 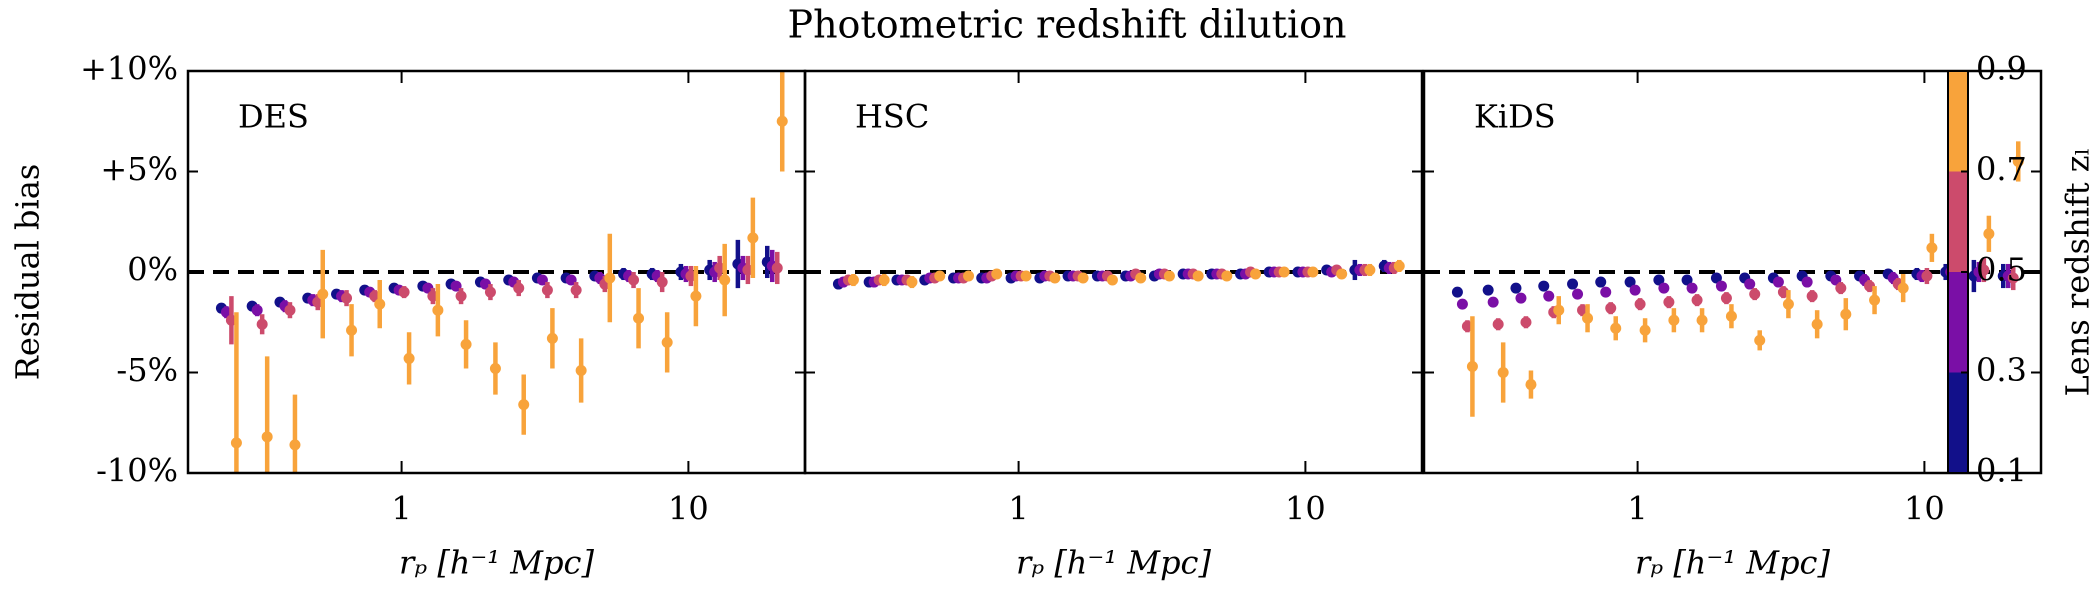 I want to click on chart-title: Photometric redshift dilution, so click(x=1067, y=25).